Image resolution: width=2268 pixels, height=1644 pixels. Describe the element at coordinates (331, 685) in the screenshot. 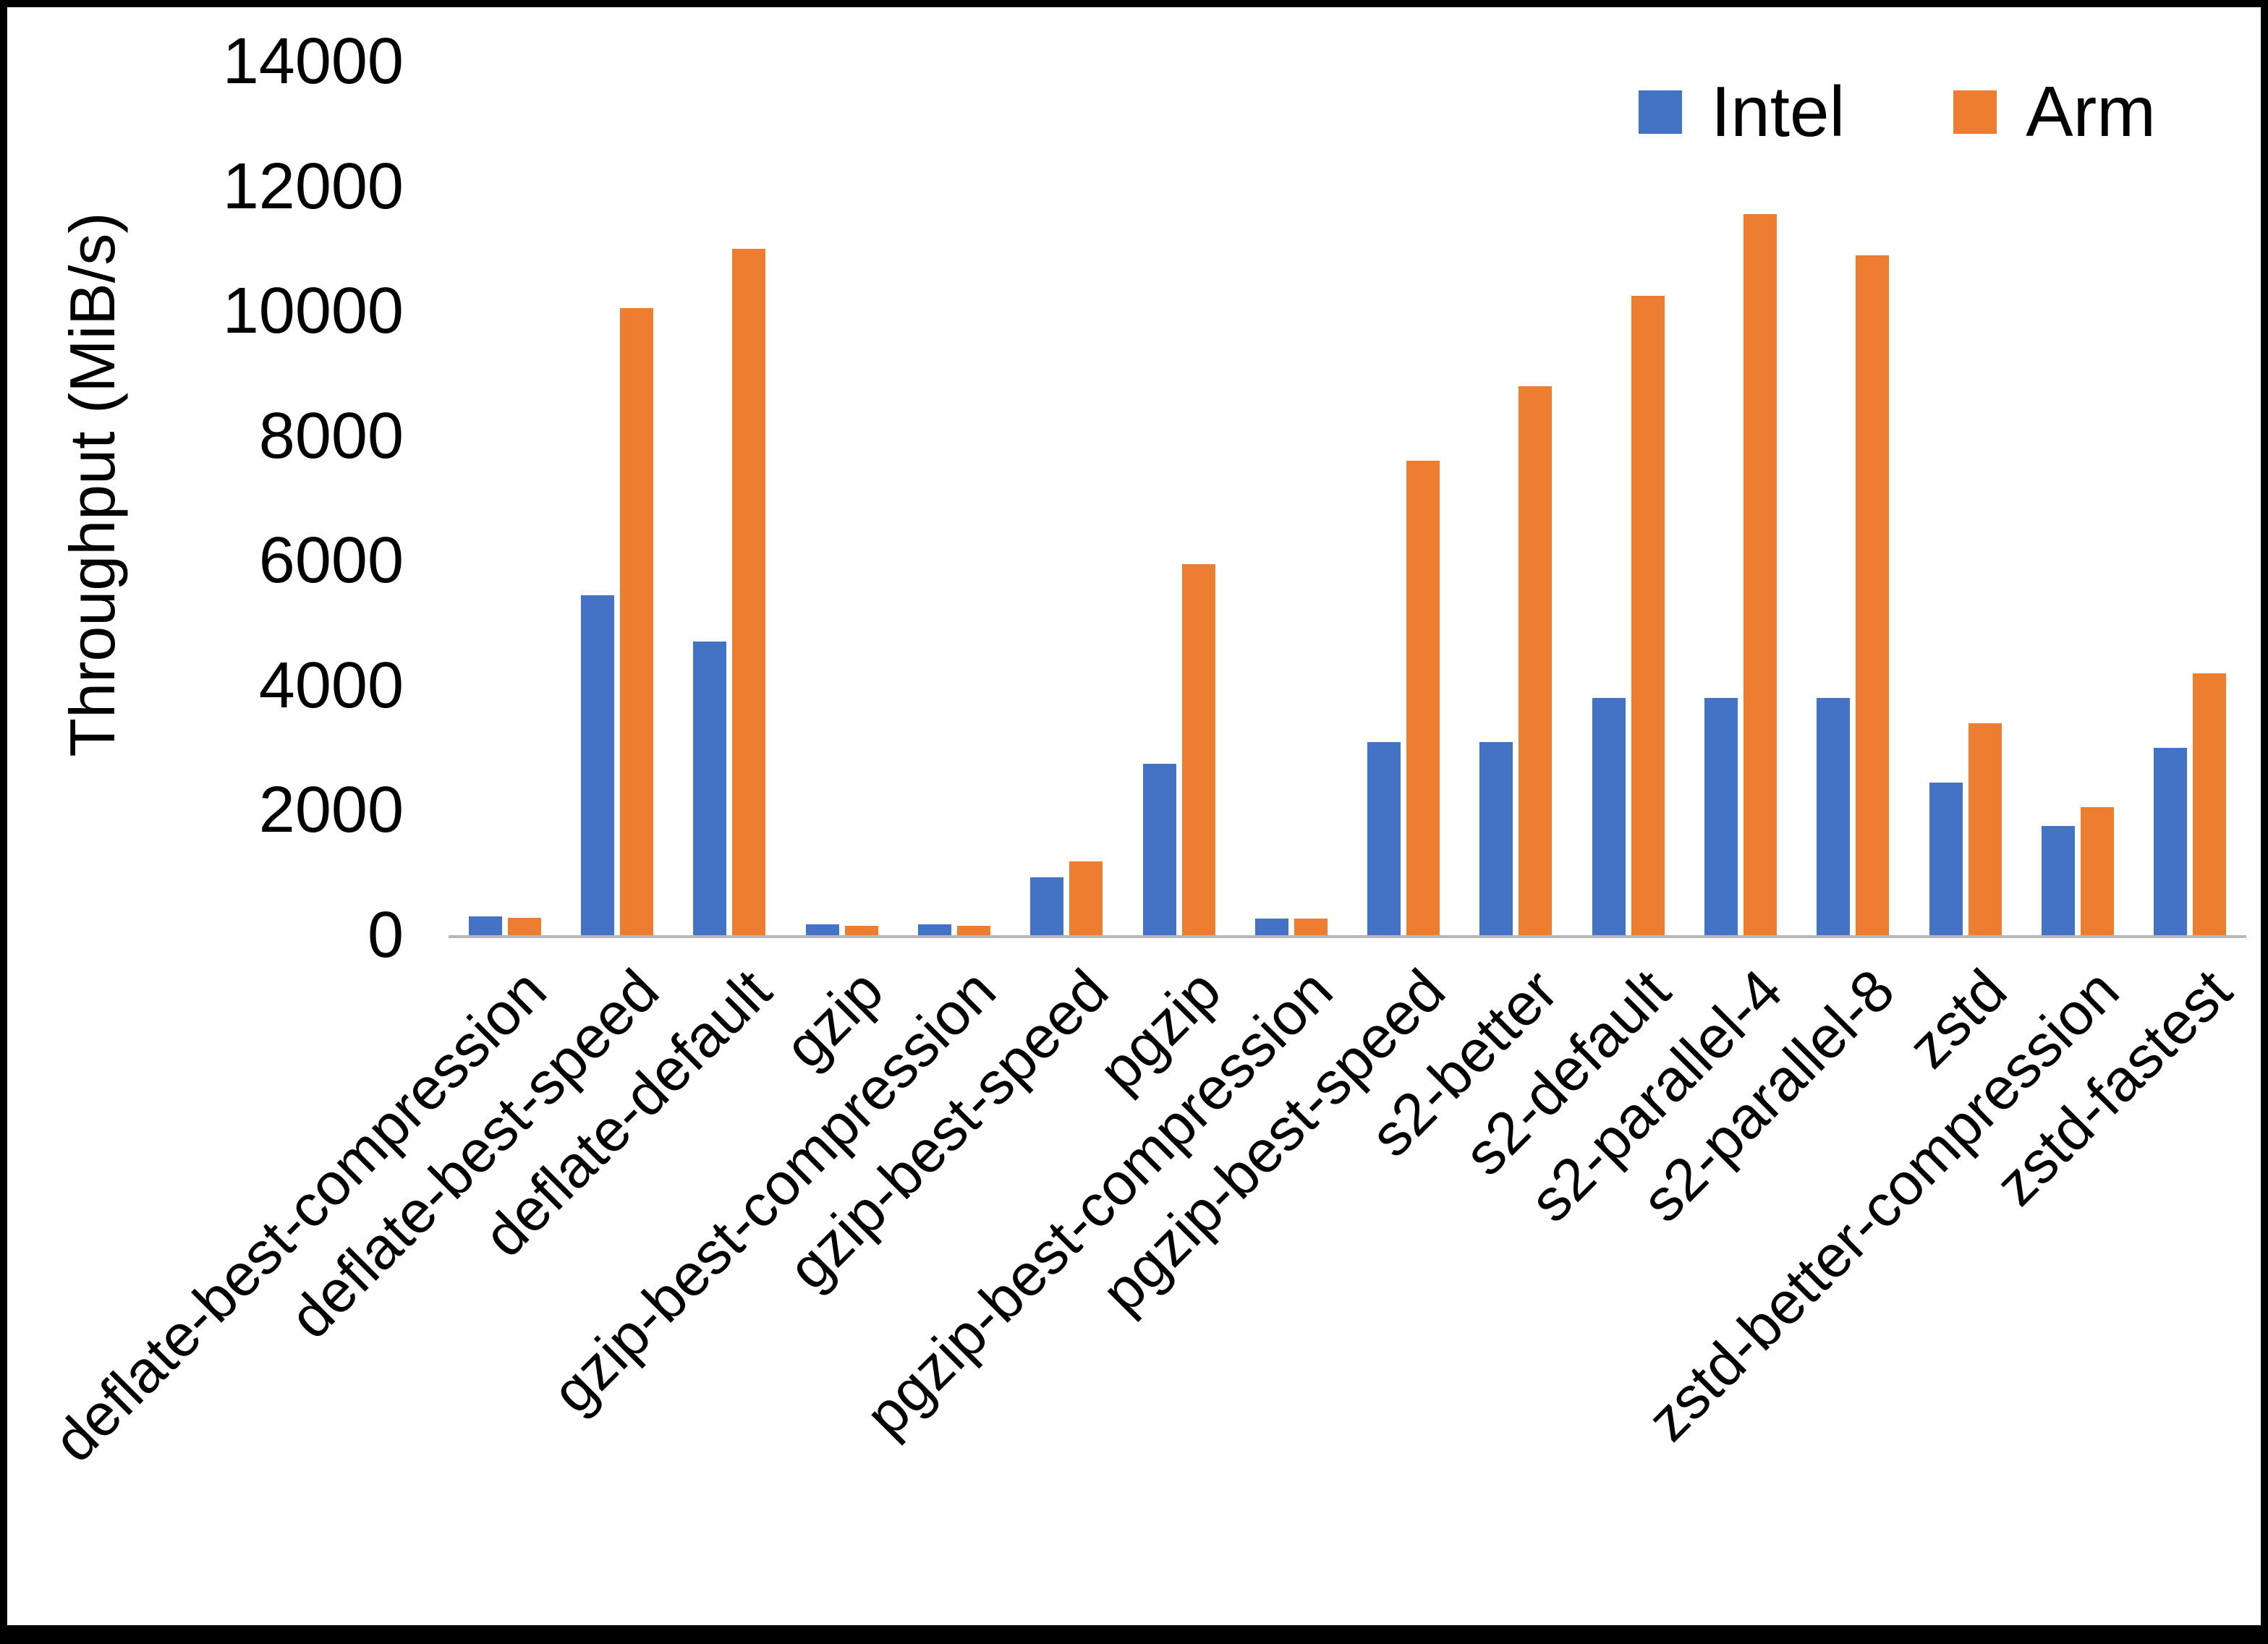

I see `y-tick-label: 4000` at that location.